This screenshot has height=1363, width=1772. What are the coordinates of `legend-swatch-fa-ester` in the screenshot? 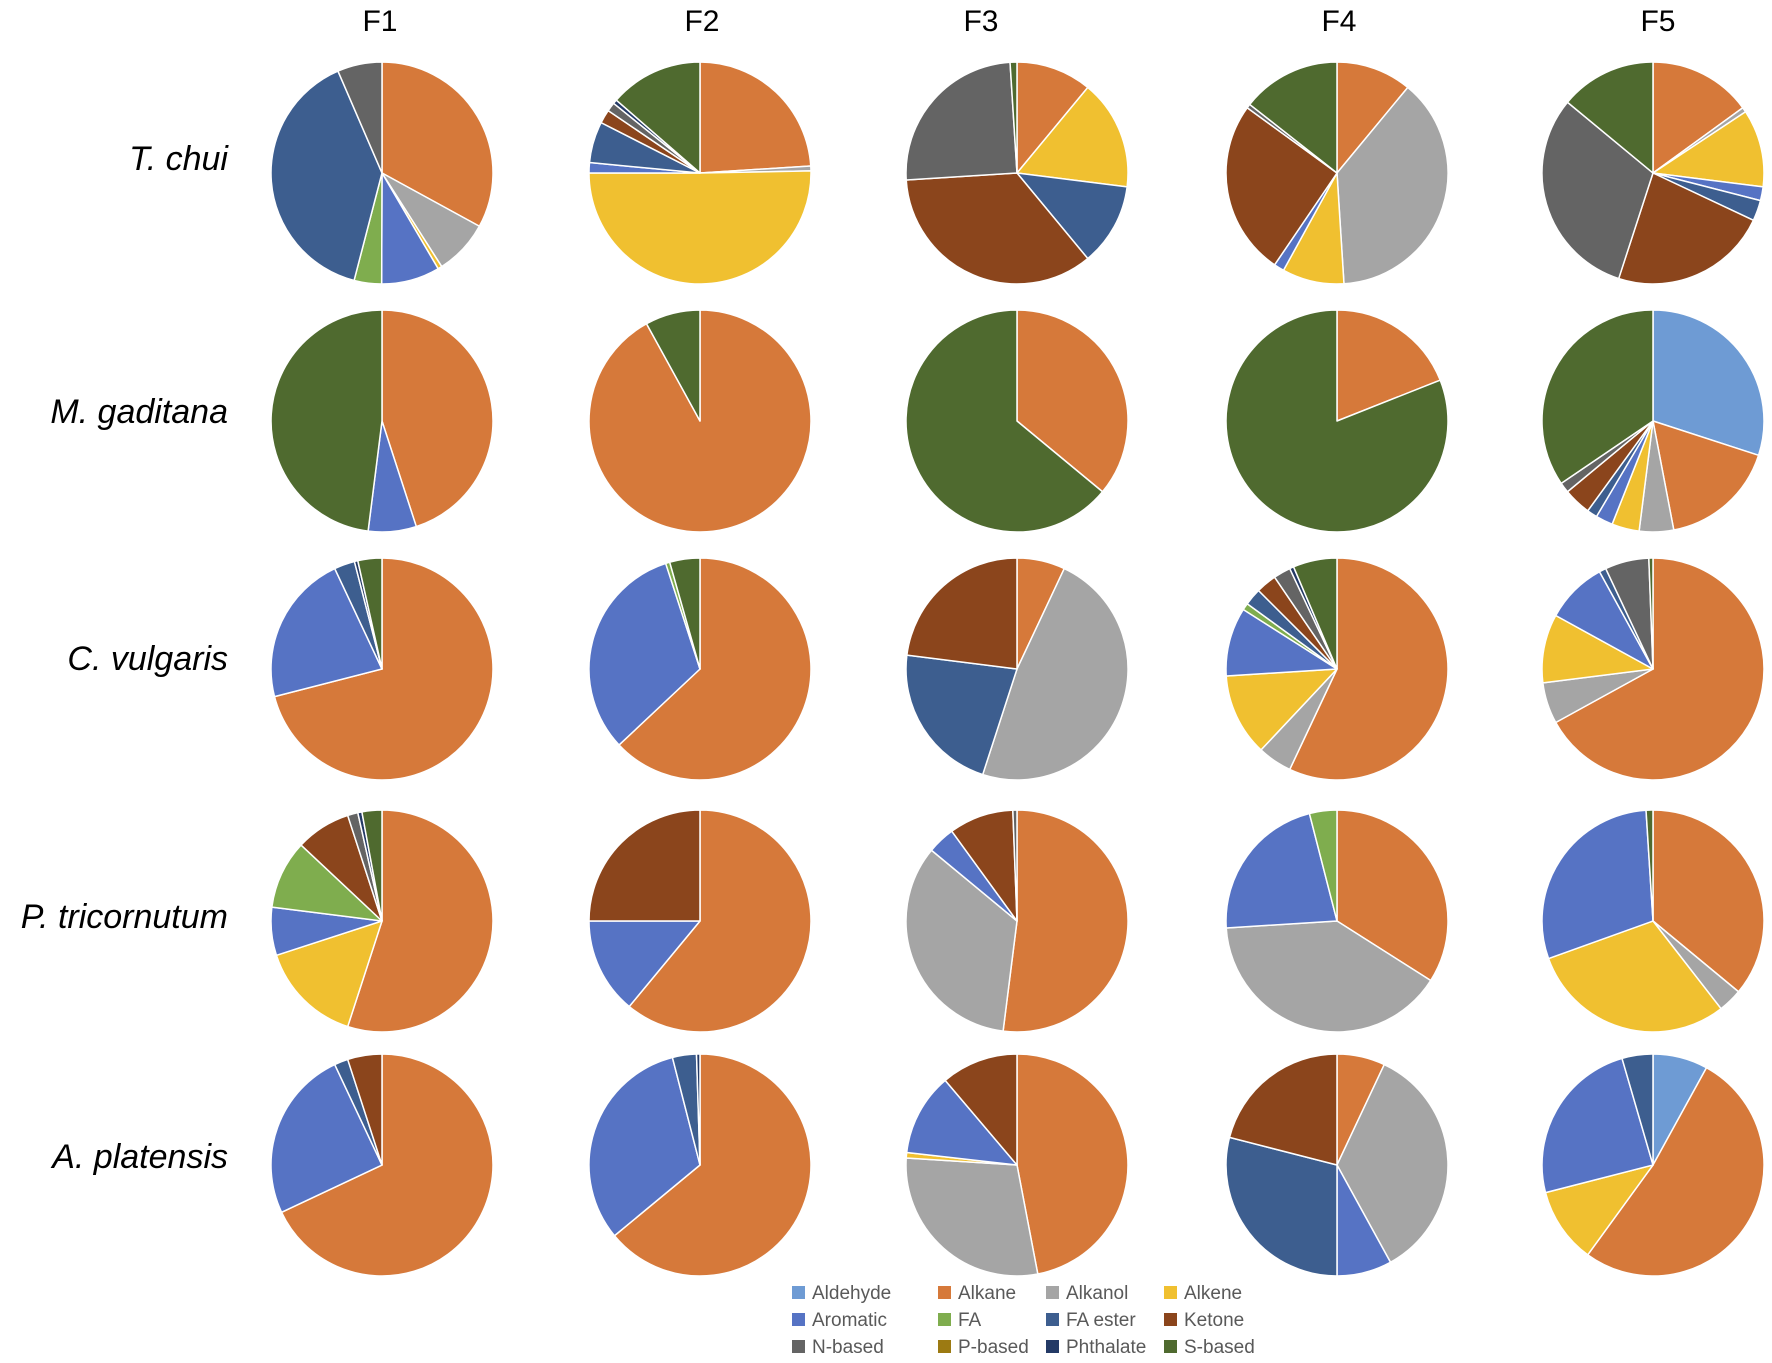 It's located at (1052, 1319).